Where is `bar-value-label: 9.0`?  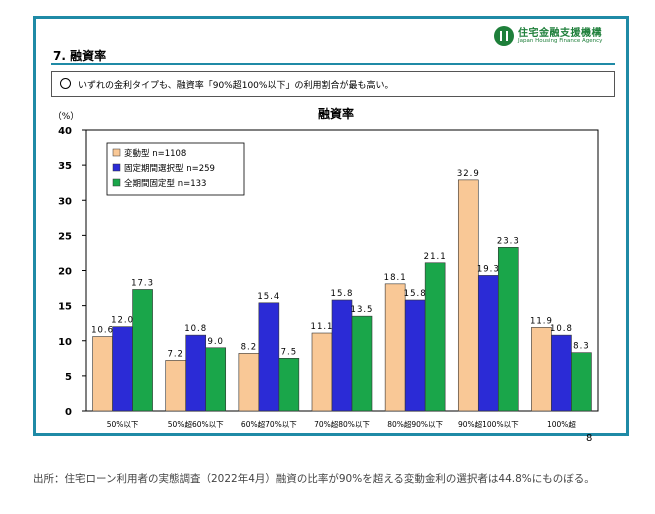 bar-value-label: 9.0 is located at coordinates (215, 342).